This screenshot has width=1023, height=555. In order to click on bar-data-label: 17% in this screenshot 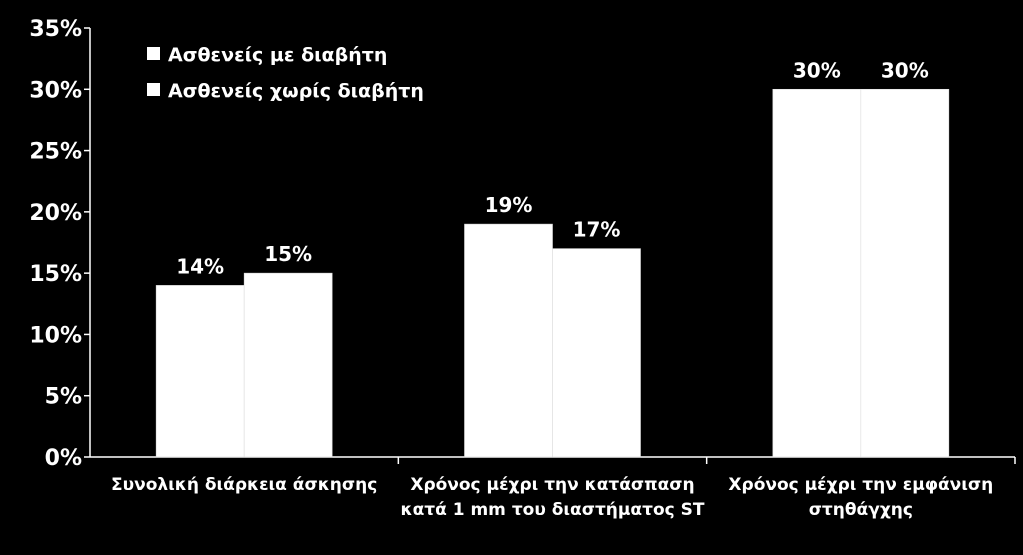, I will do `click(597, 230)`.